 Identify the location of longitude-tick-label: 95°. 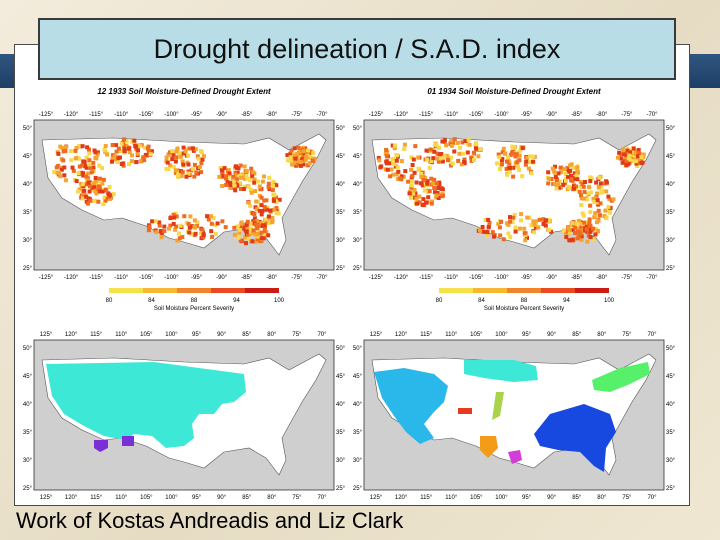
(527, 335).